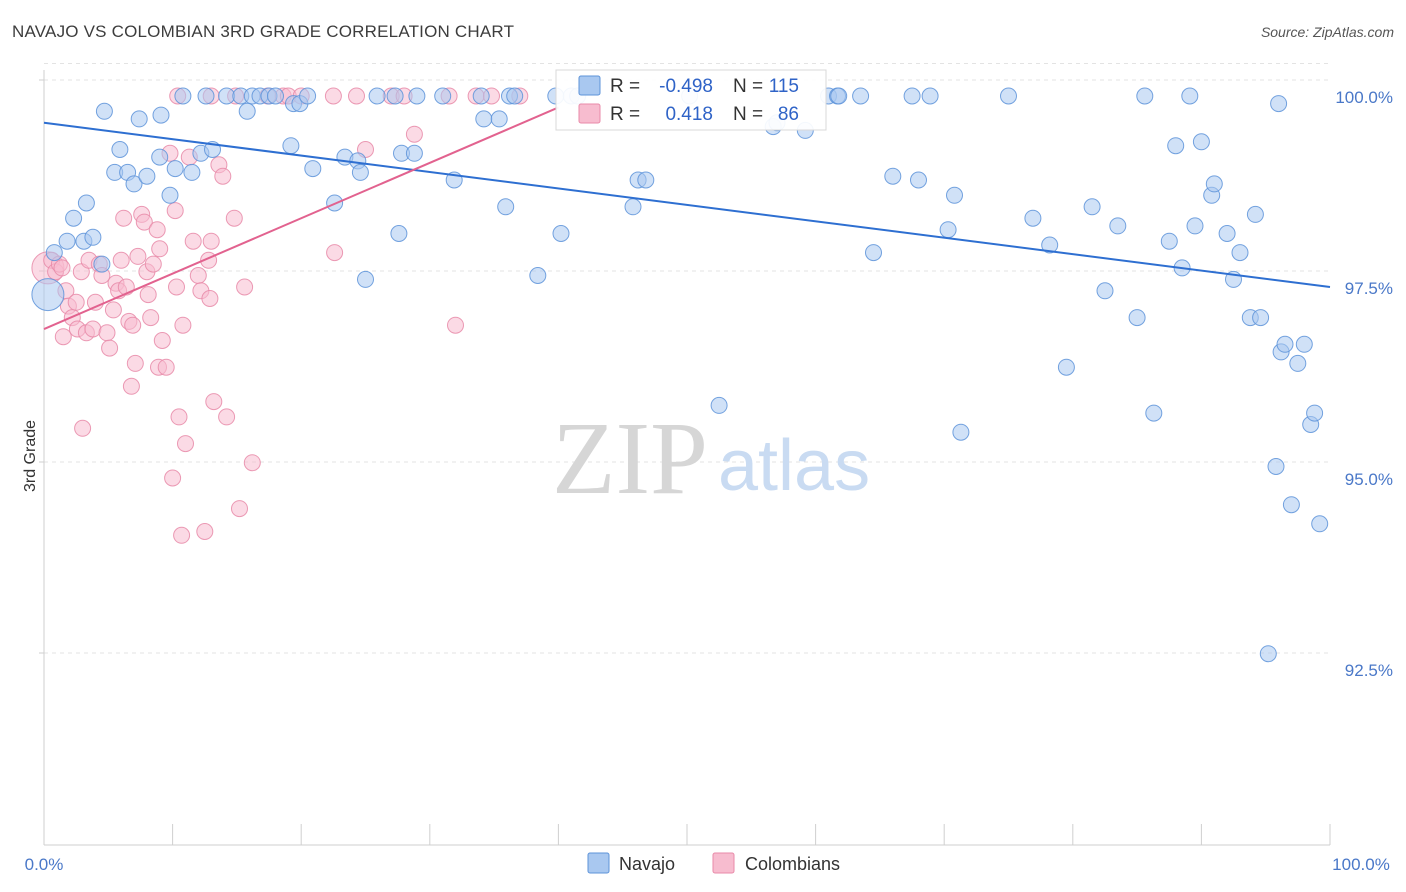 Image resolution: width=1406 pixels, height=892 pixels. What do you see at coordinates (1364, 384) in the screenshot?
I see `y-tick-labels: 92.5% 95.0% 97.5% 100.0%` at bounding box center [1364, 384].